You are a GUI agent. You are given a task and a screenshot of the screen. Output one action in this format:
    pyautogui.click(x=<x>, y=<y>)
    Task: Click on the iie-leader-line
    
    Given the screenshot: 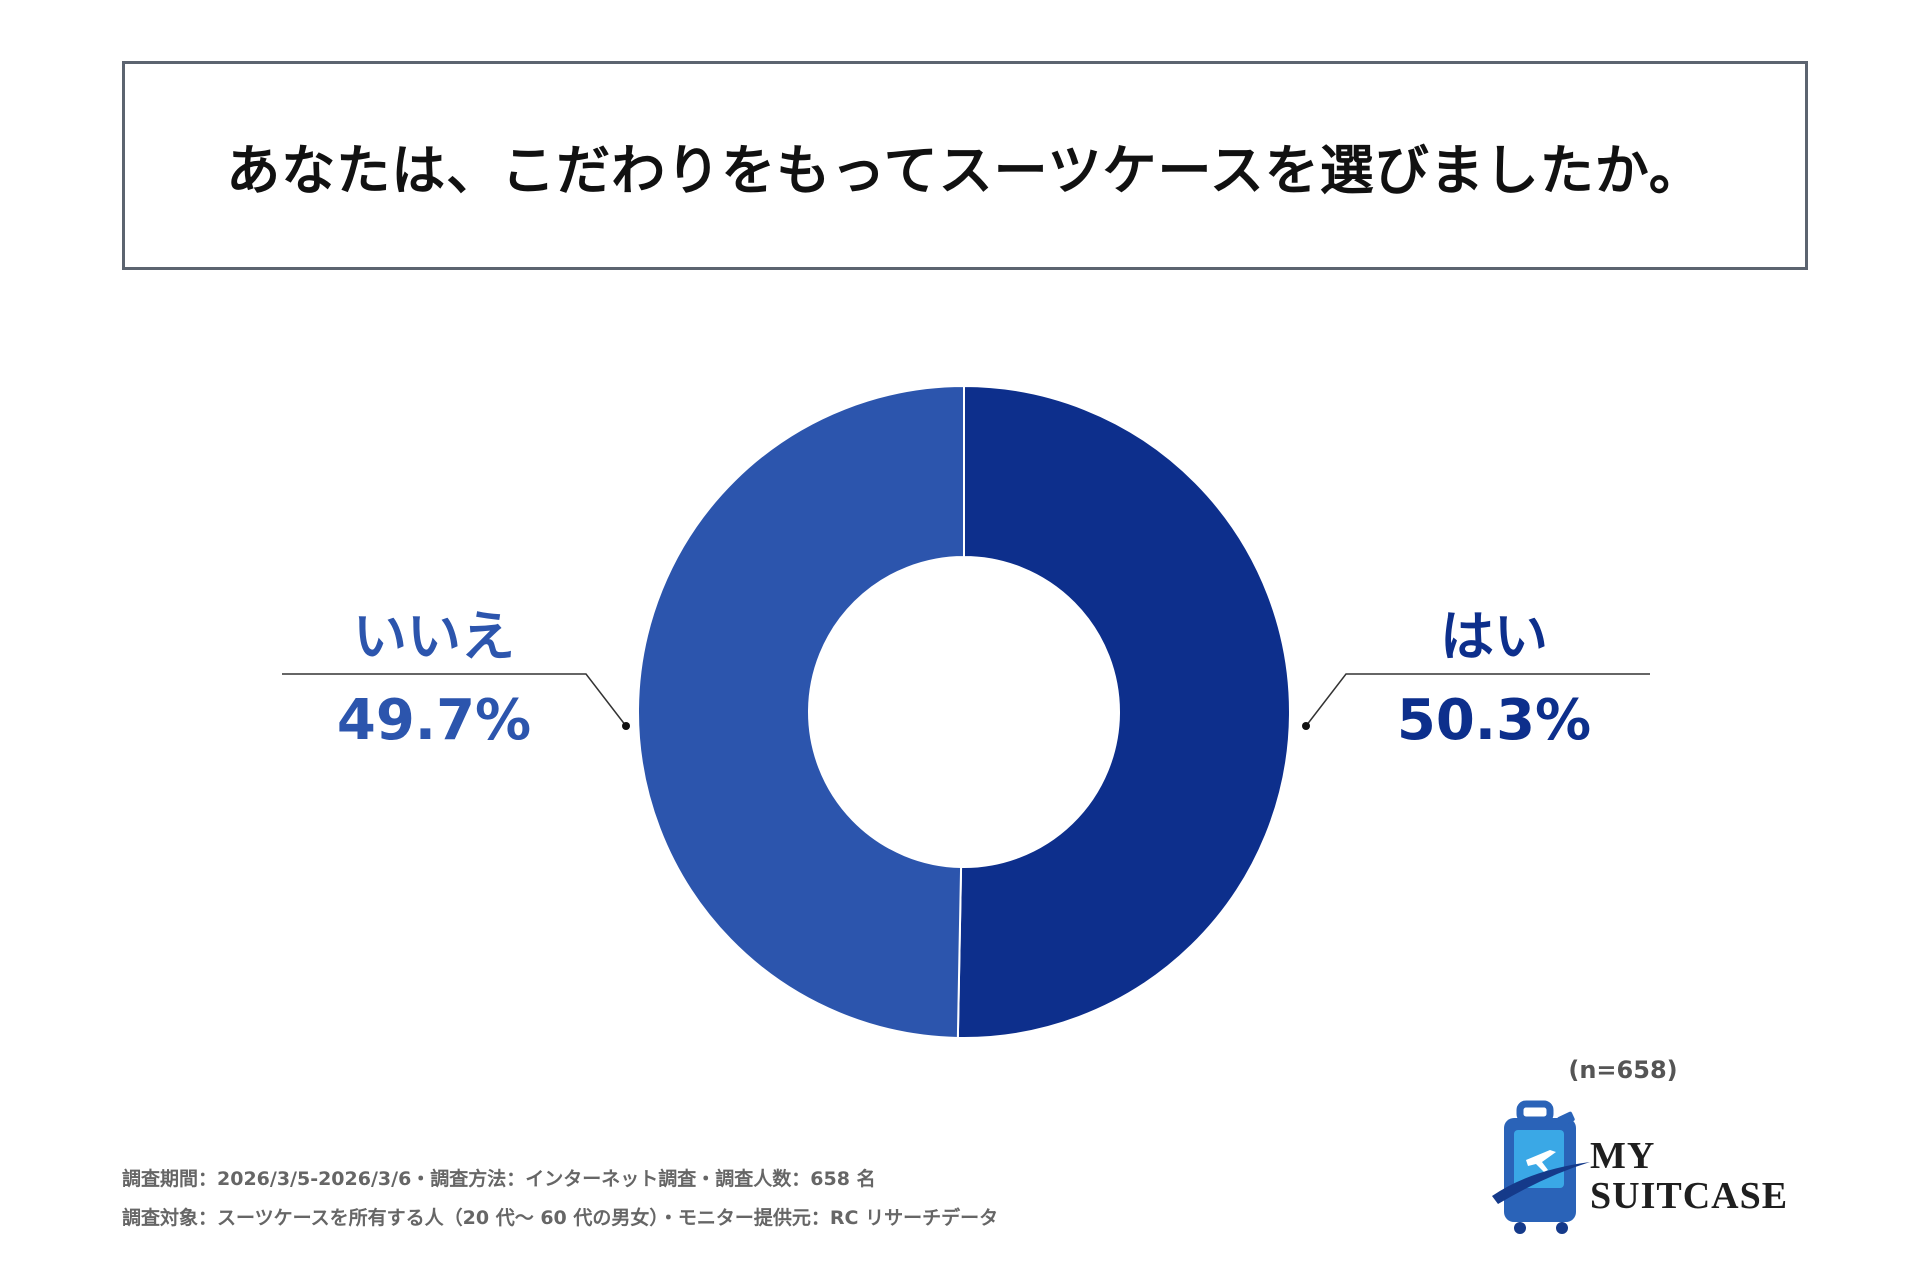 What is the action you would take?
    pyautogui.click(x=454, y=700)
    